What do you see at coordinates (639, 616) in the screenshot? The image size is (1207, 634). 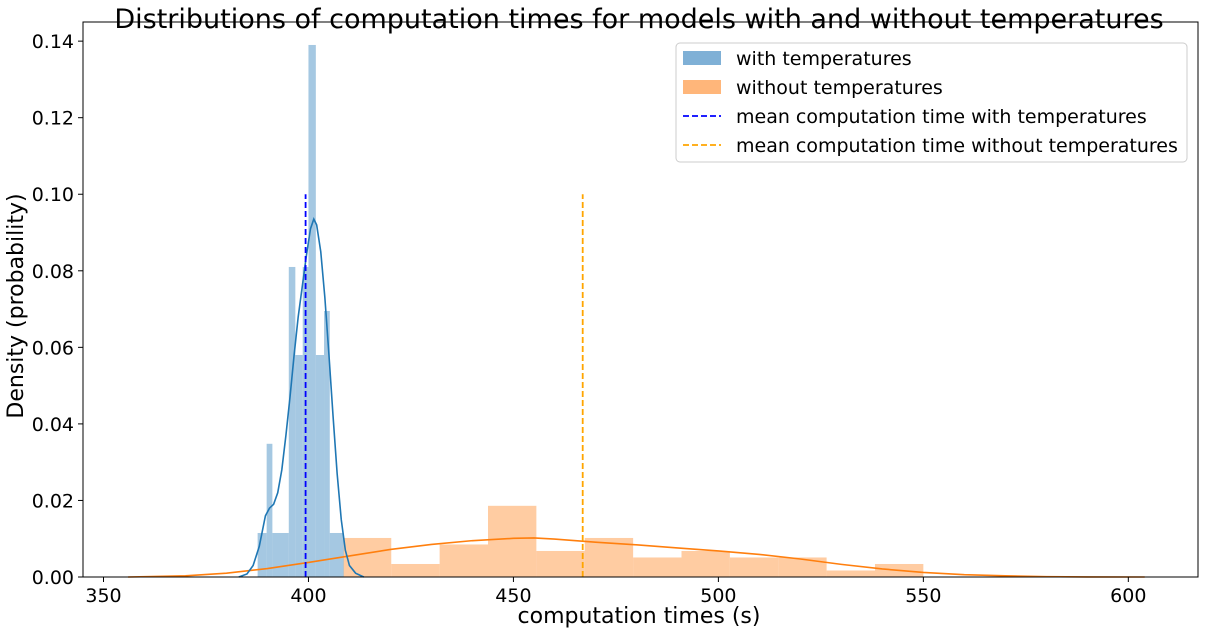 I see `x-axis-label: computation times (s)` at bounding box center [639, 616].